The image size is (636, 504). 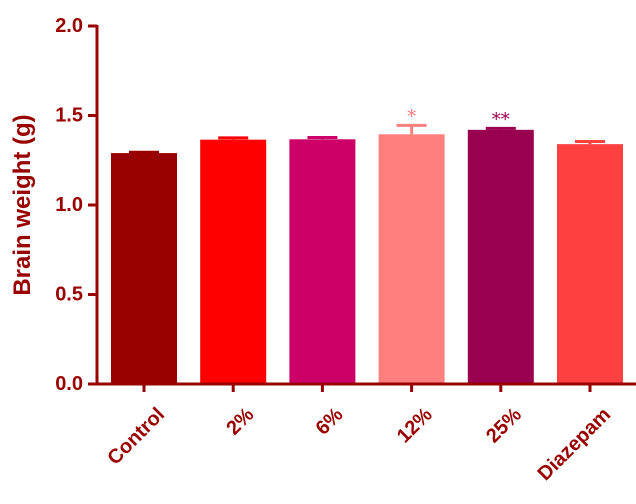 I want to click on significance-label-4: *, so click(x=411, y=116).